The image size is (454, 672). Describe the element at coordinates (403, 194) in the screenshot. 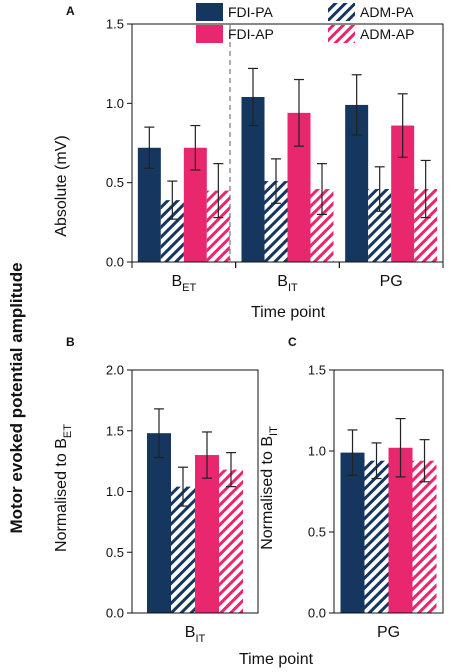

I see `bar-fdi-ap-pg` at that location.